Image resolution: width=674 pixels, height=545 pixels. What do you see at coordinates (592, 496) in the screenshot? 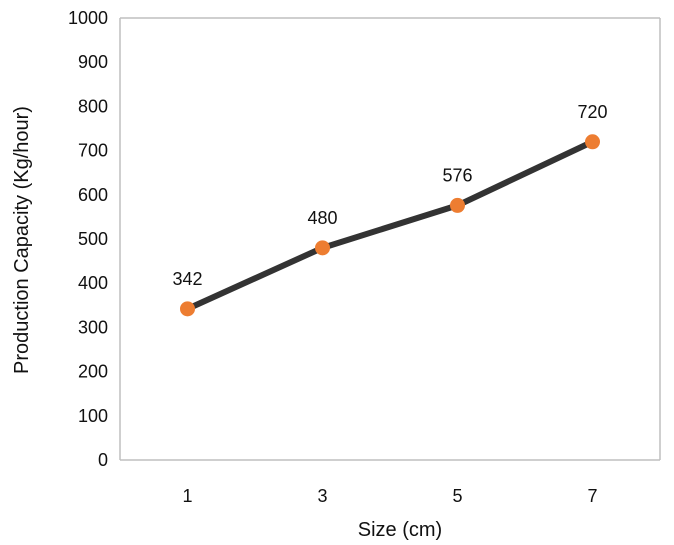
I see `x-tick-label: 7` at bounding box center [592, 496].